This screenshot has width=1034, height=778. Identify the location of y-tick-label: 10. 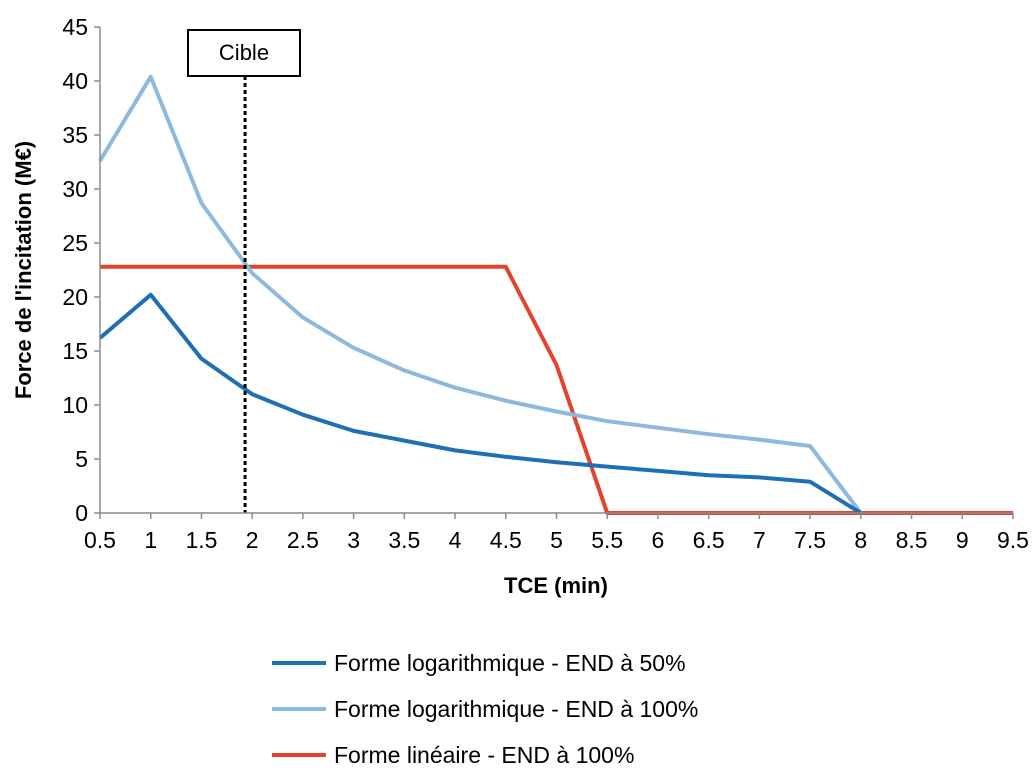
(75, 405).